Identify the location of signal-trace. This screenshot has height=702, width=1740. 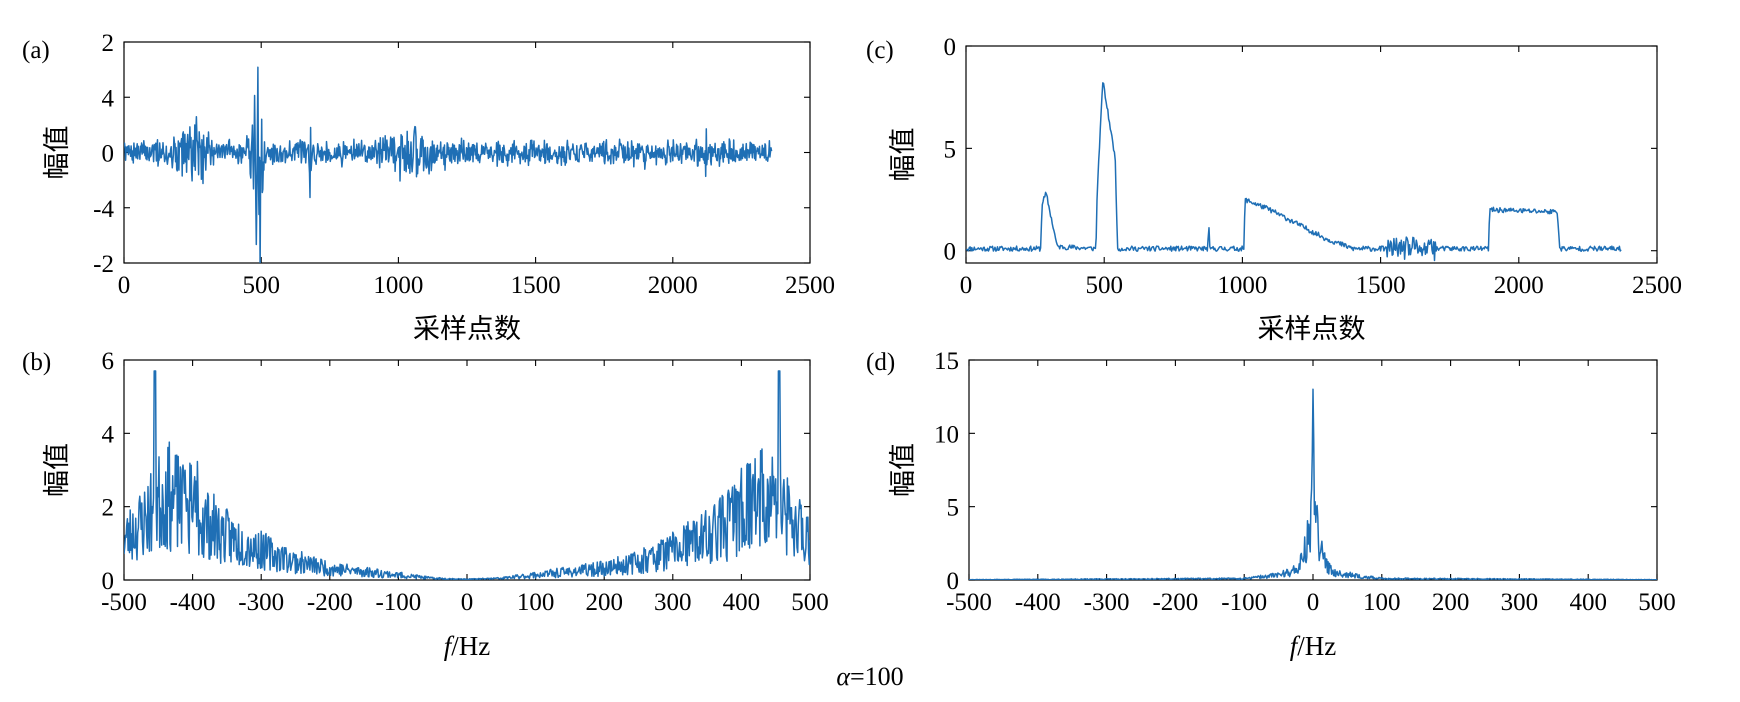
(448, 164).